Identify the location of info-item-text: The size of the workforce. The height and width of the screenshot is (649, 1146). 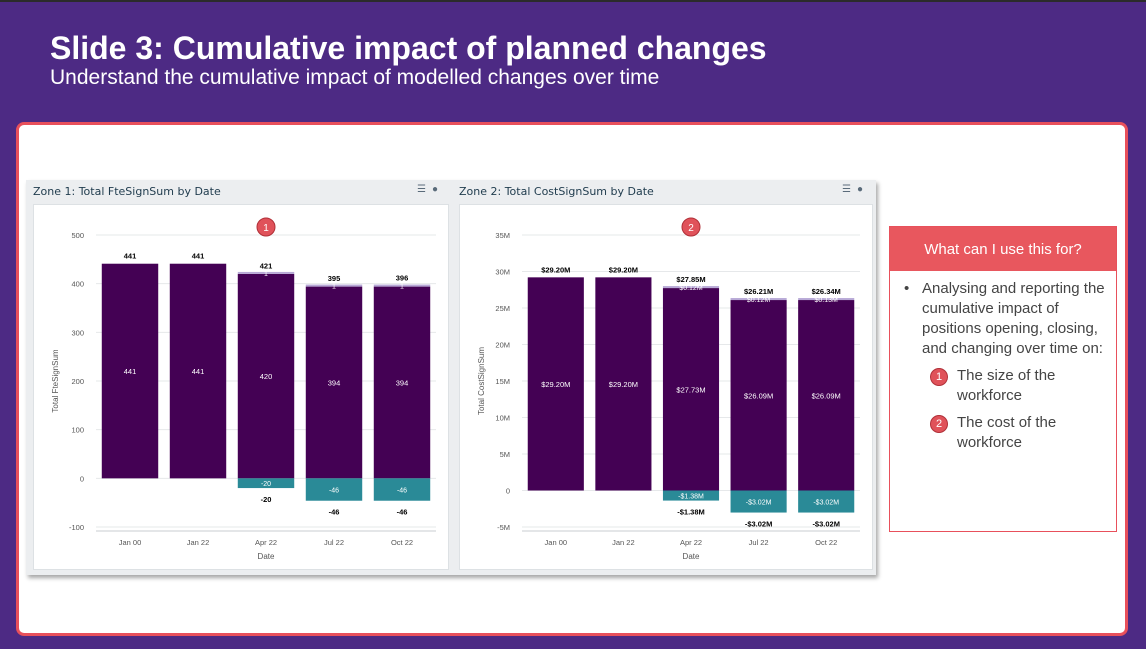
(1006, 385).